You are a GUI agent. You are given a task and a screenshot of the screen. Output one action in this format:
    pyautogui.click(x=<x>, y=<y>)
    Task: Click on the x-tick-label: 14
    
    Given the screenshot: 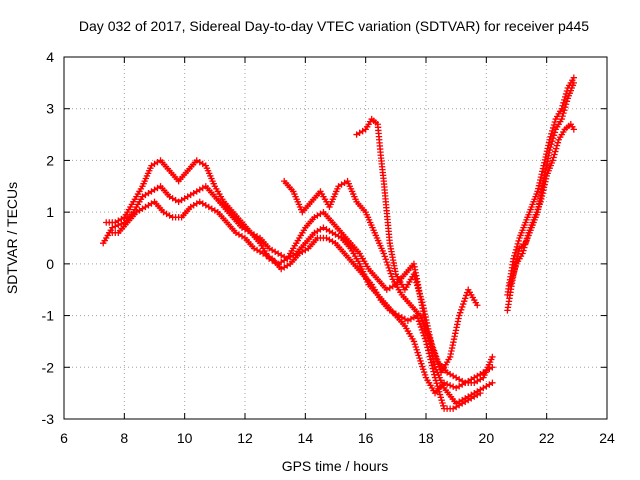 What is the action you would take?
    pyautogui.click(x=306, y=438)
    